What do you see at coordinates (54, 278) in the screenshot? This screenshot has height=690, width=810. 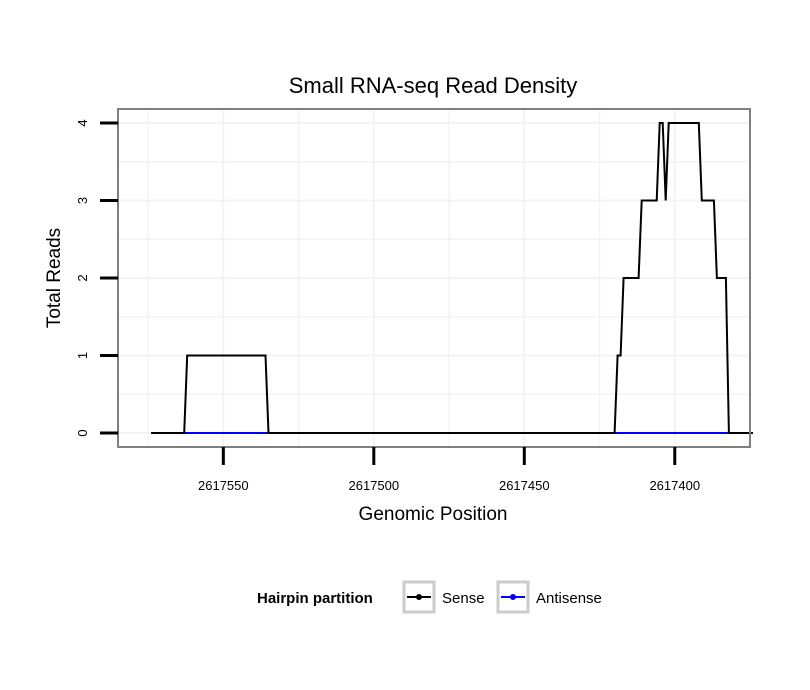 I see `y-axis-title: Total Reads` at bounding box center [54, 278].